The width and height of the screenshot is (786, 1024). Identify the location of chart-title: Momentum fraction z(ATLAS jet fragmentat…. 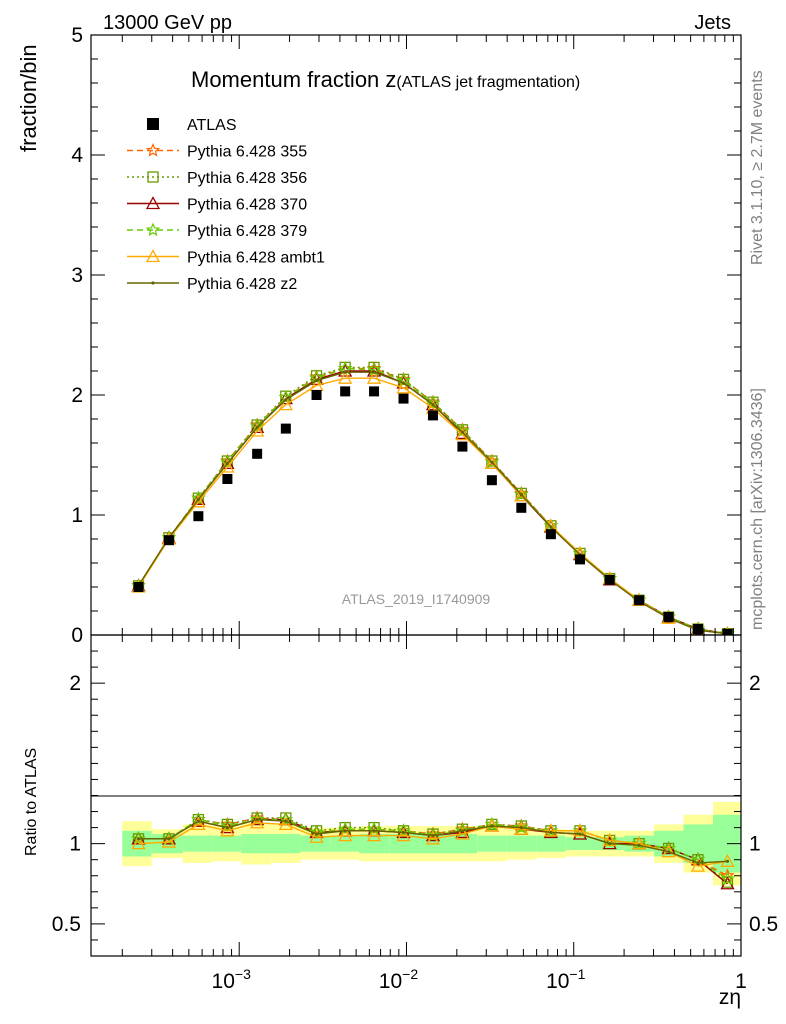
(385, 79).